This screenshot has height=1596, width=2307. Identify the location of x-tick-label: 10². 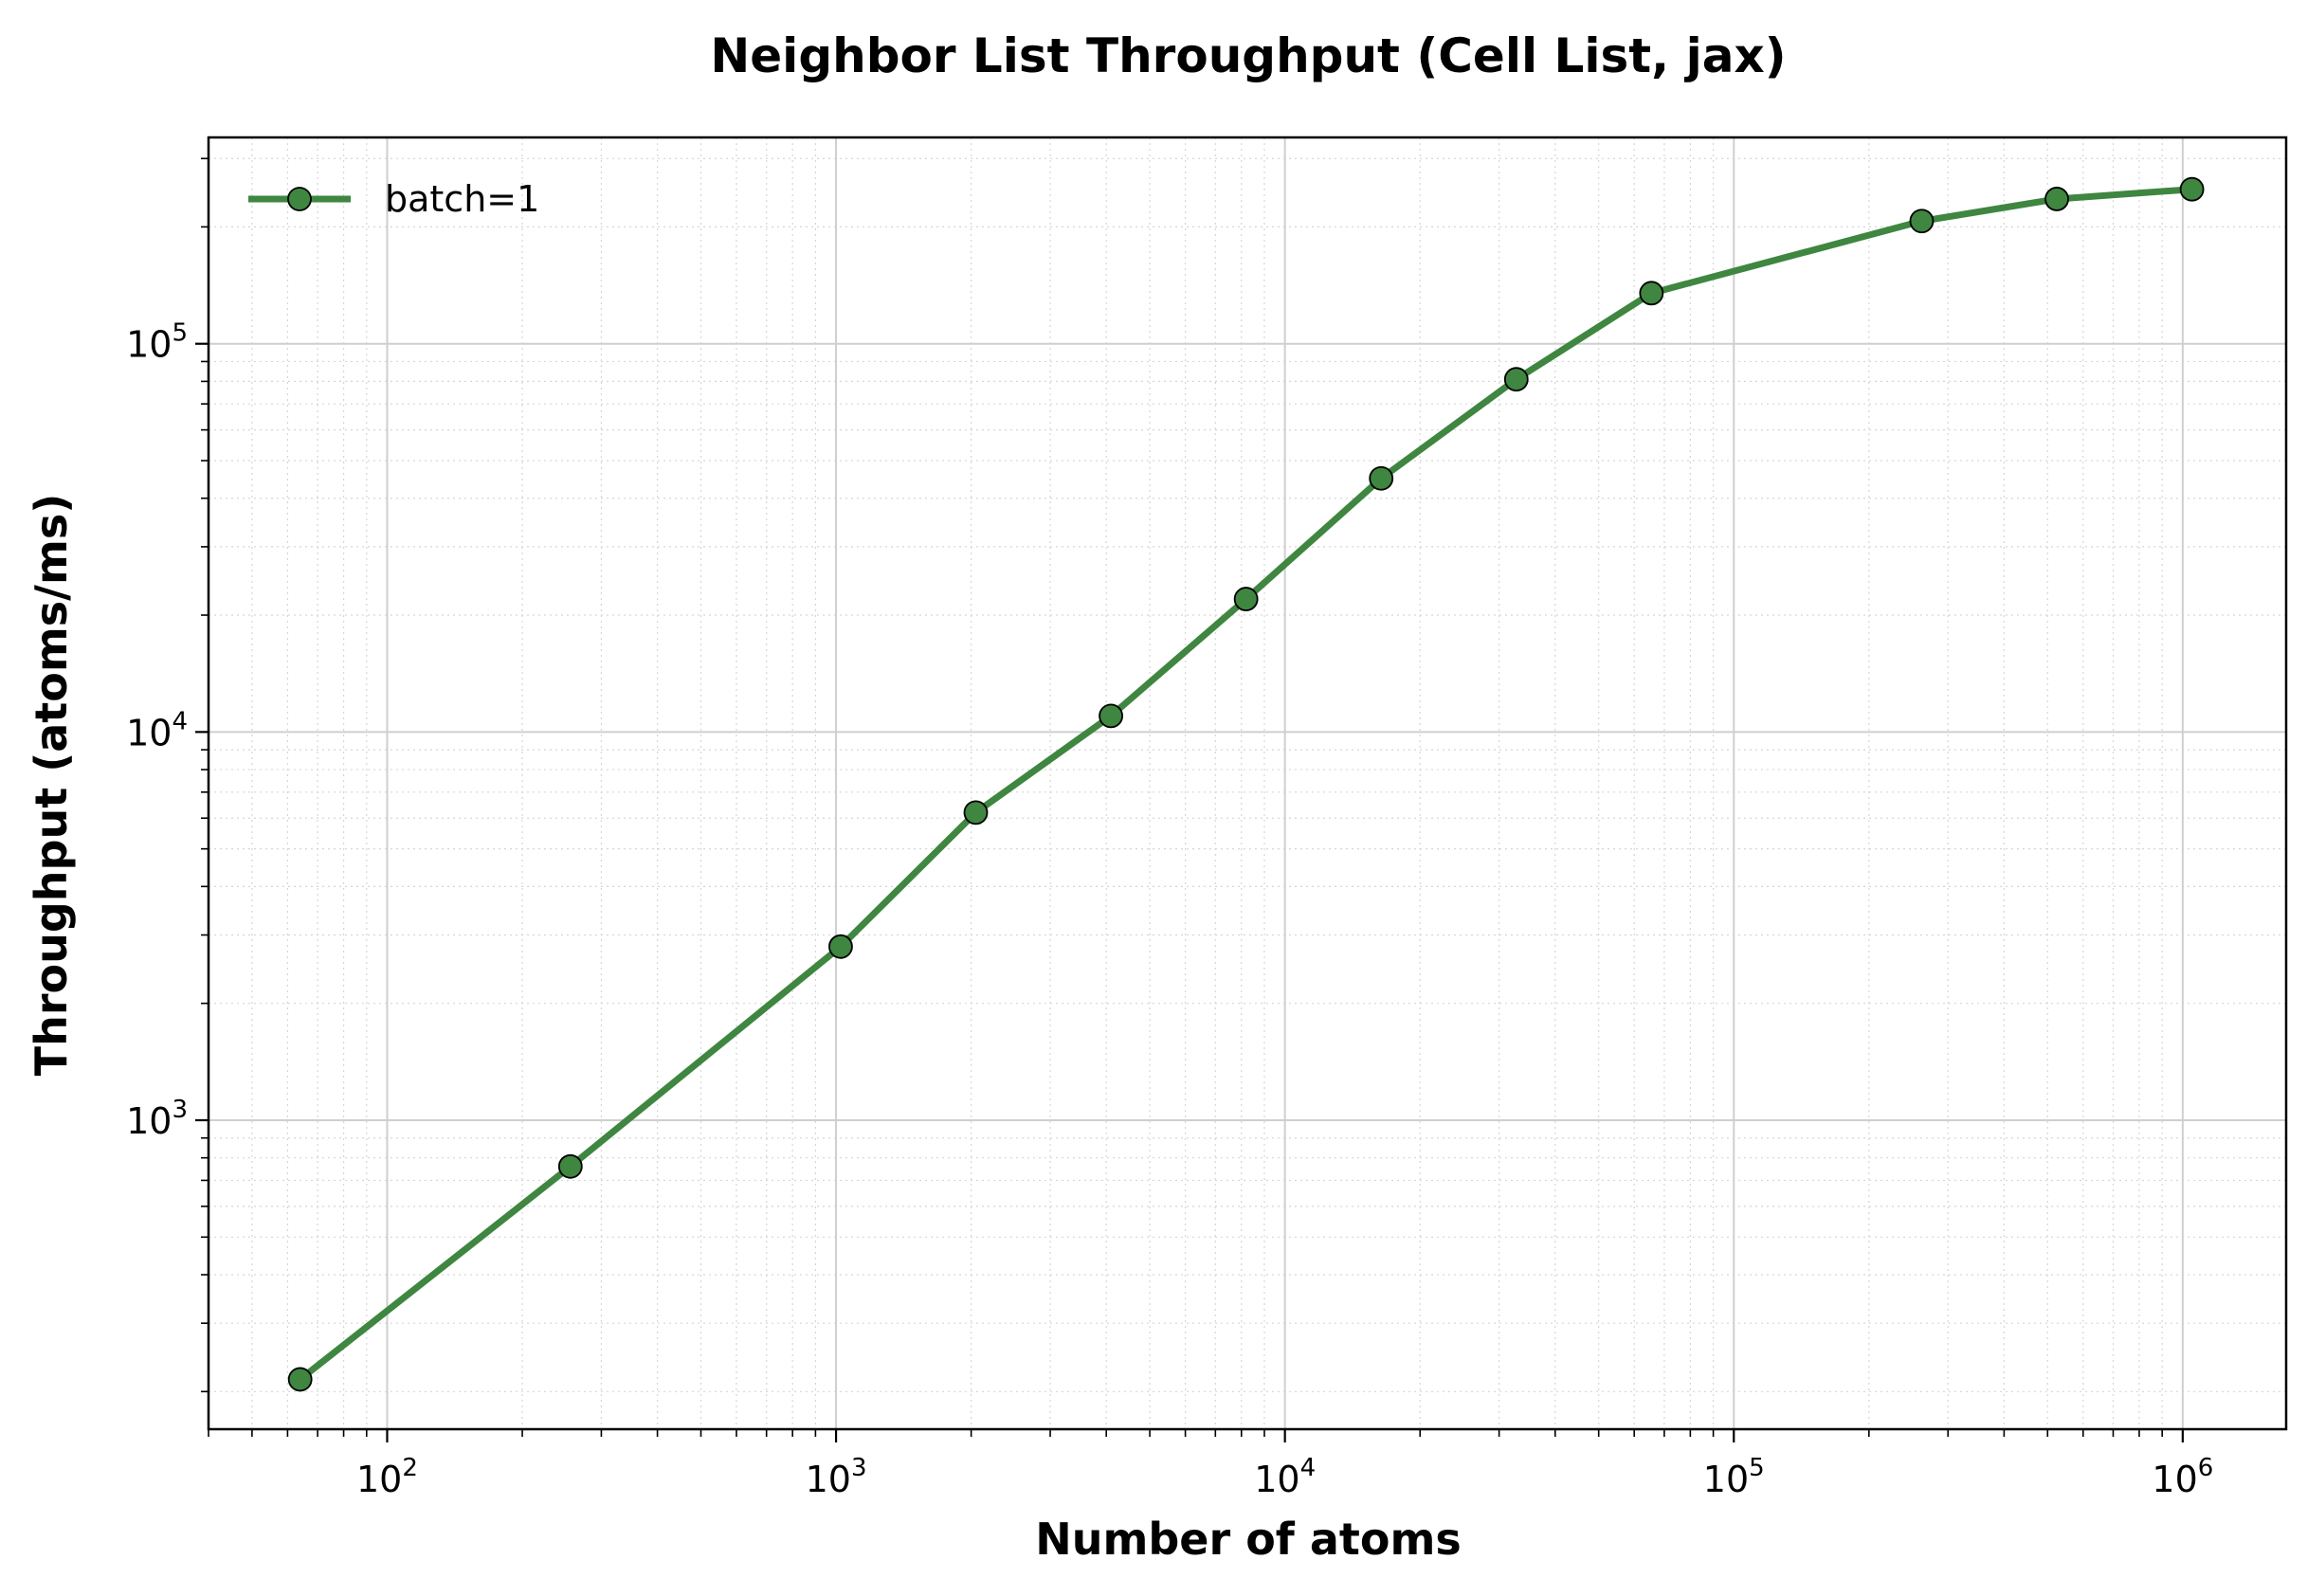
(387, 1477).